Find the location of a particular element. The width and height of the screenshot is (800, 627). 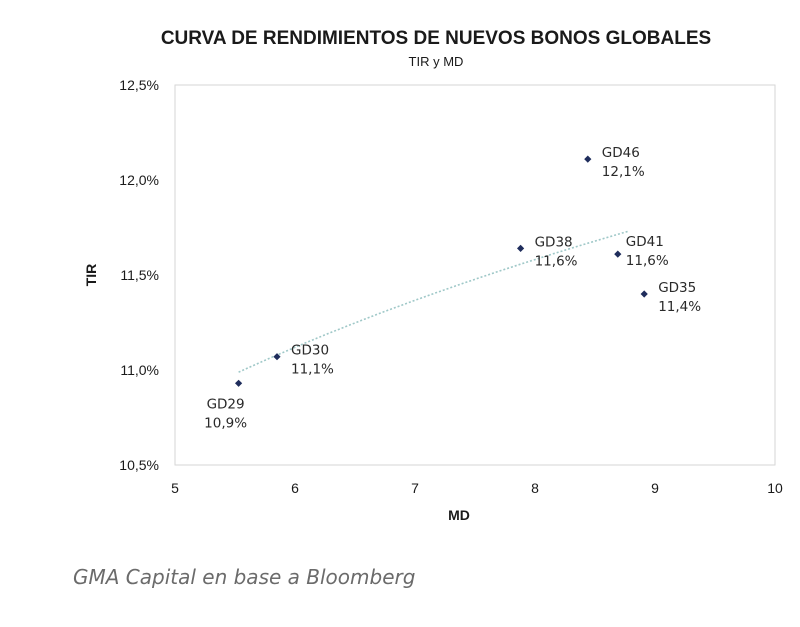

point-value-label: 11,4% is located at coordinates (679, 307).